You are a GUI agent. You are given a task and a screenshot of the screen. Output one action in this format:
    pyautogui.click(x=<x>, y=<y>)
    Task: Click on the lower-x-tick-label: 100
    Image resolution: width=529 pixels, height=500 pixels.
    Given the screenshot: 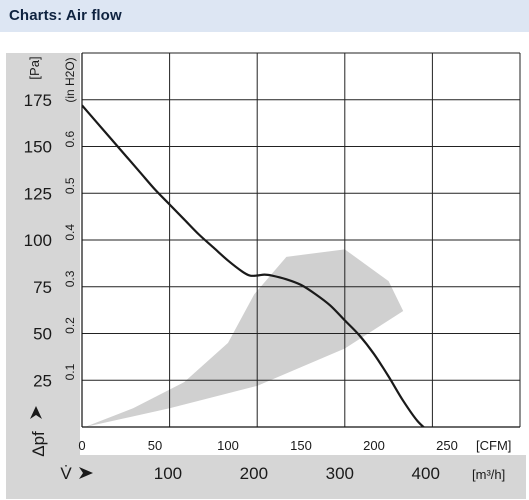 What is the action you would take?
    pyautogui.click(x=168, y=473)
    